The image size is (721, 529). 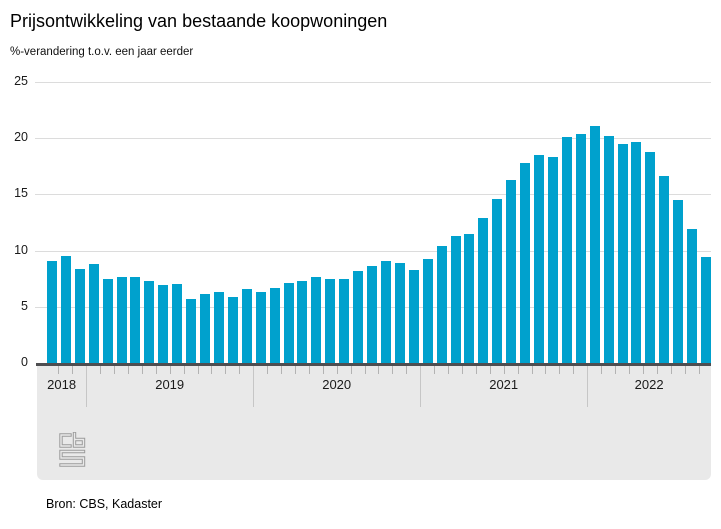 What do you see at coordinates (504, 384) in the screenshot?
I see `year-label: 2021` at bounding box center [504, 384].